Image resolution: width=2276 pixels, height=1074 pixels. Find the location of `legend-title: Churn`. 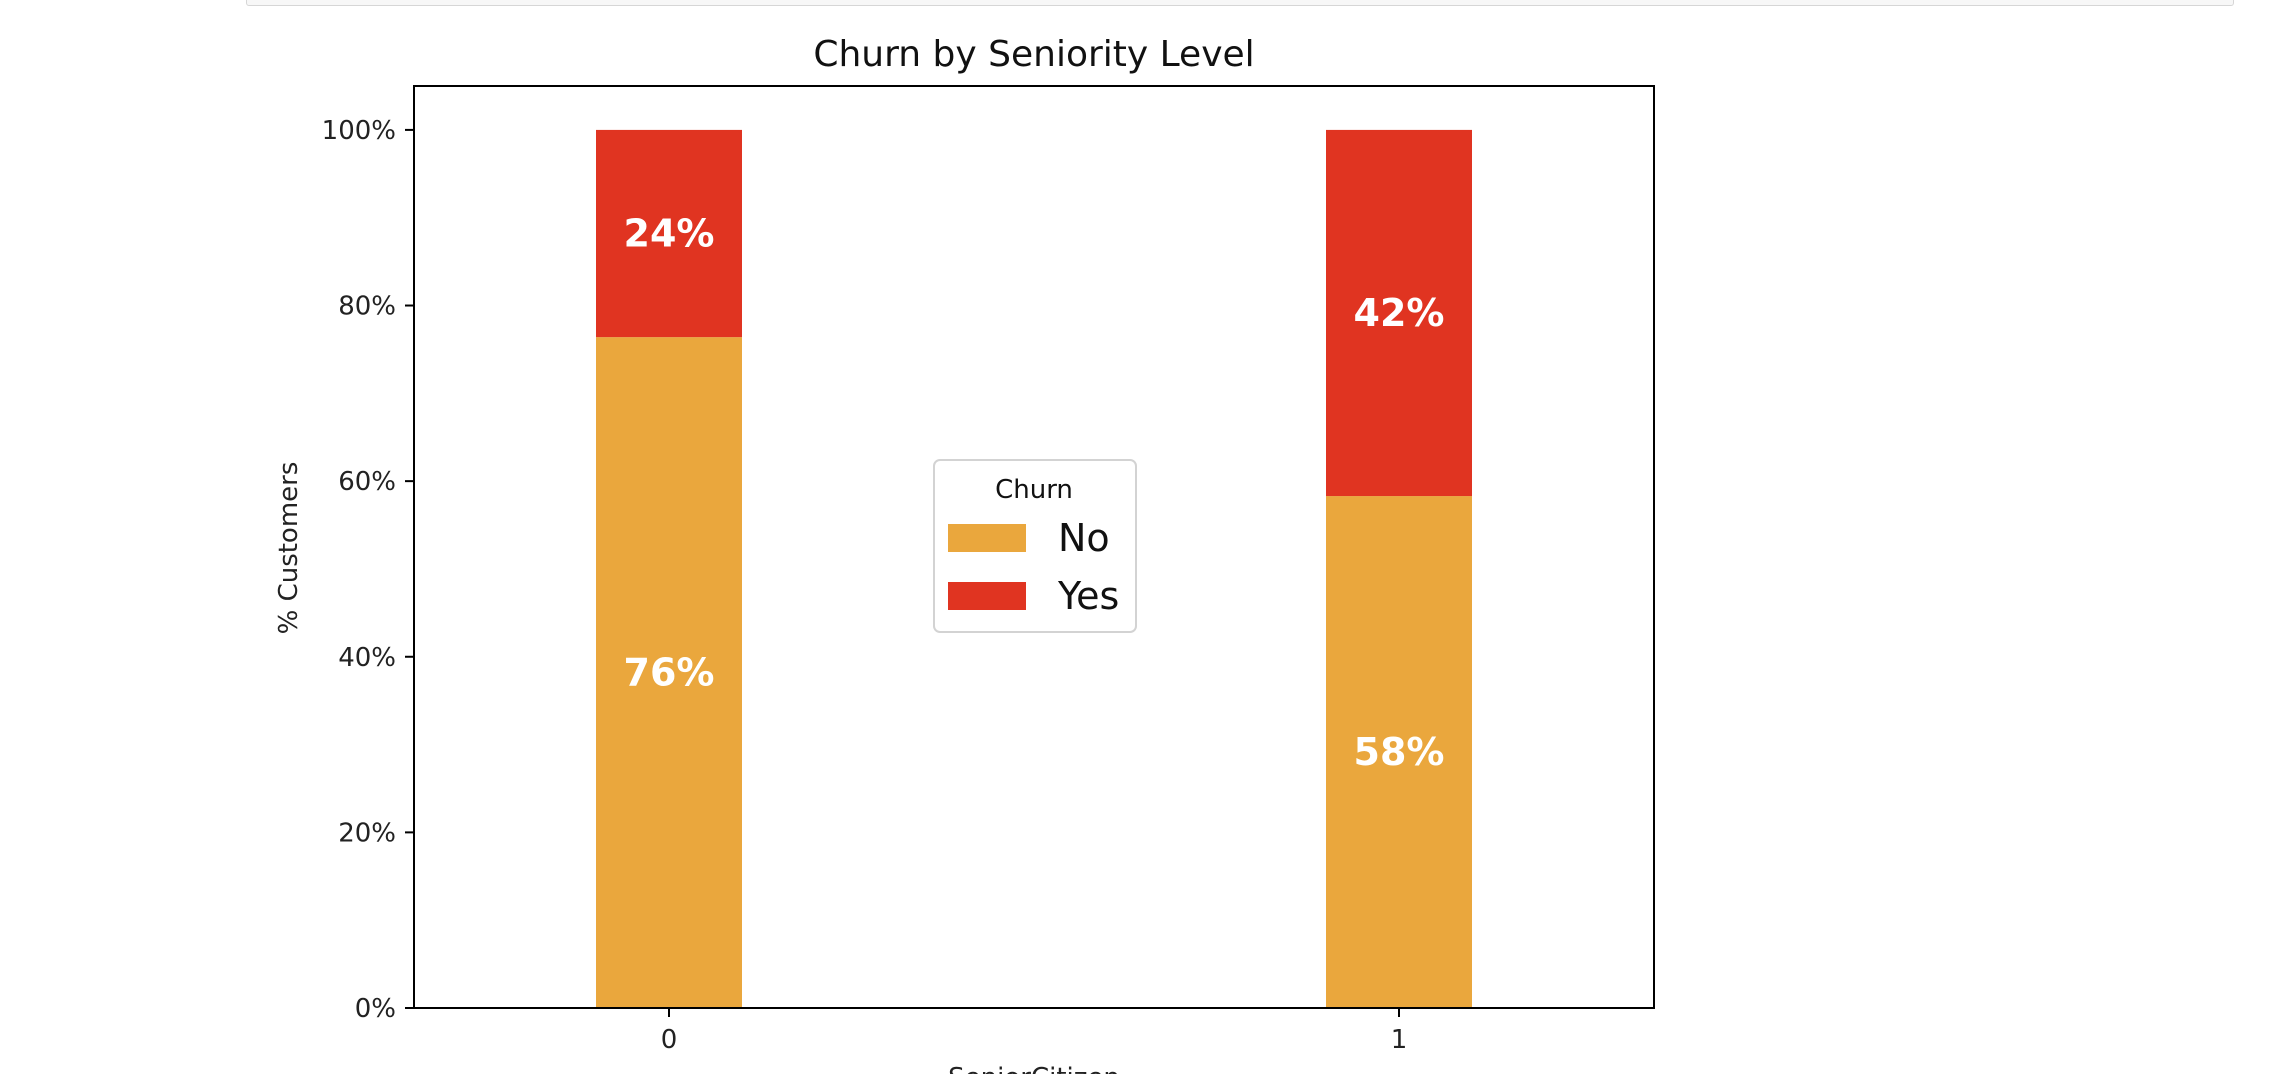

legend-title: Churn is located at coordinates (1034, 490).